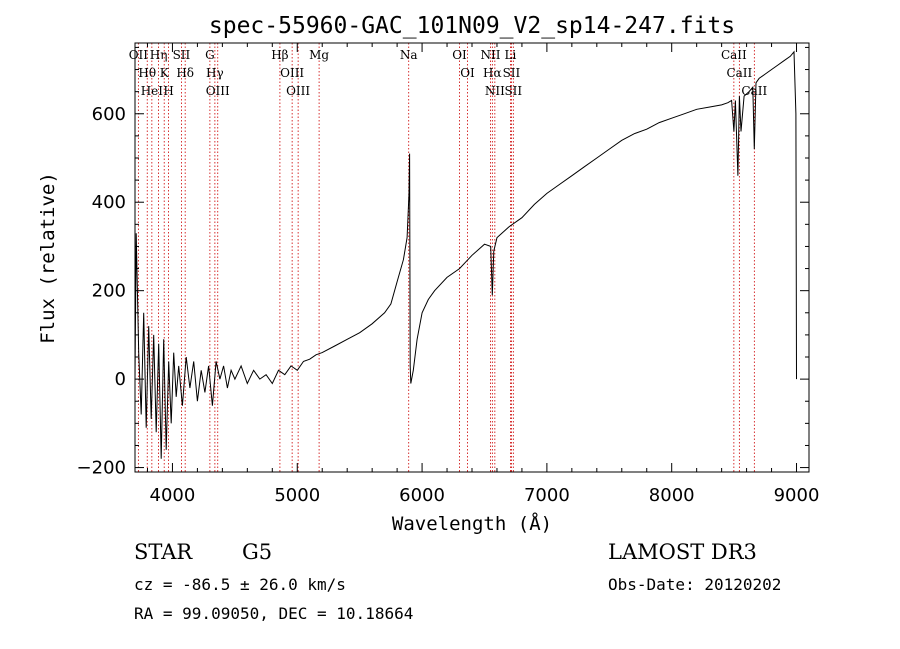 This screenshot has height=649, width=900. Describe the element at coordinates (165, 73) in the screenshot. I see `line-label-4-0: K` at that location.